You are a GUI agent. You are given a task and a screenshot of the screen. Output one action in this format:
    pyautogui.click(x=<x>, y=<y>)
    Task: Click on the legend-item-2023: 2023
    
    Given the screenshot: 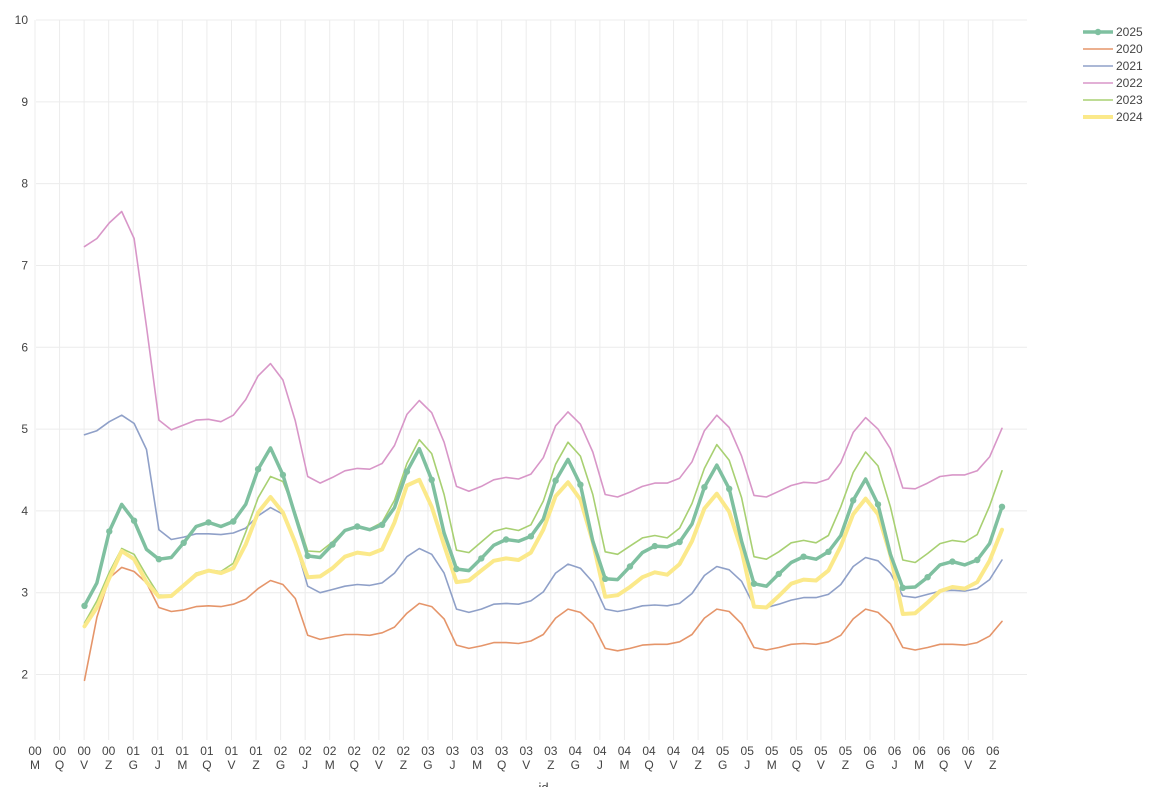 What is the action you would take?
    pyautogui.click(x=1113, y=100)
    